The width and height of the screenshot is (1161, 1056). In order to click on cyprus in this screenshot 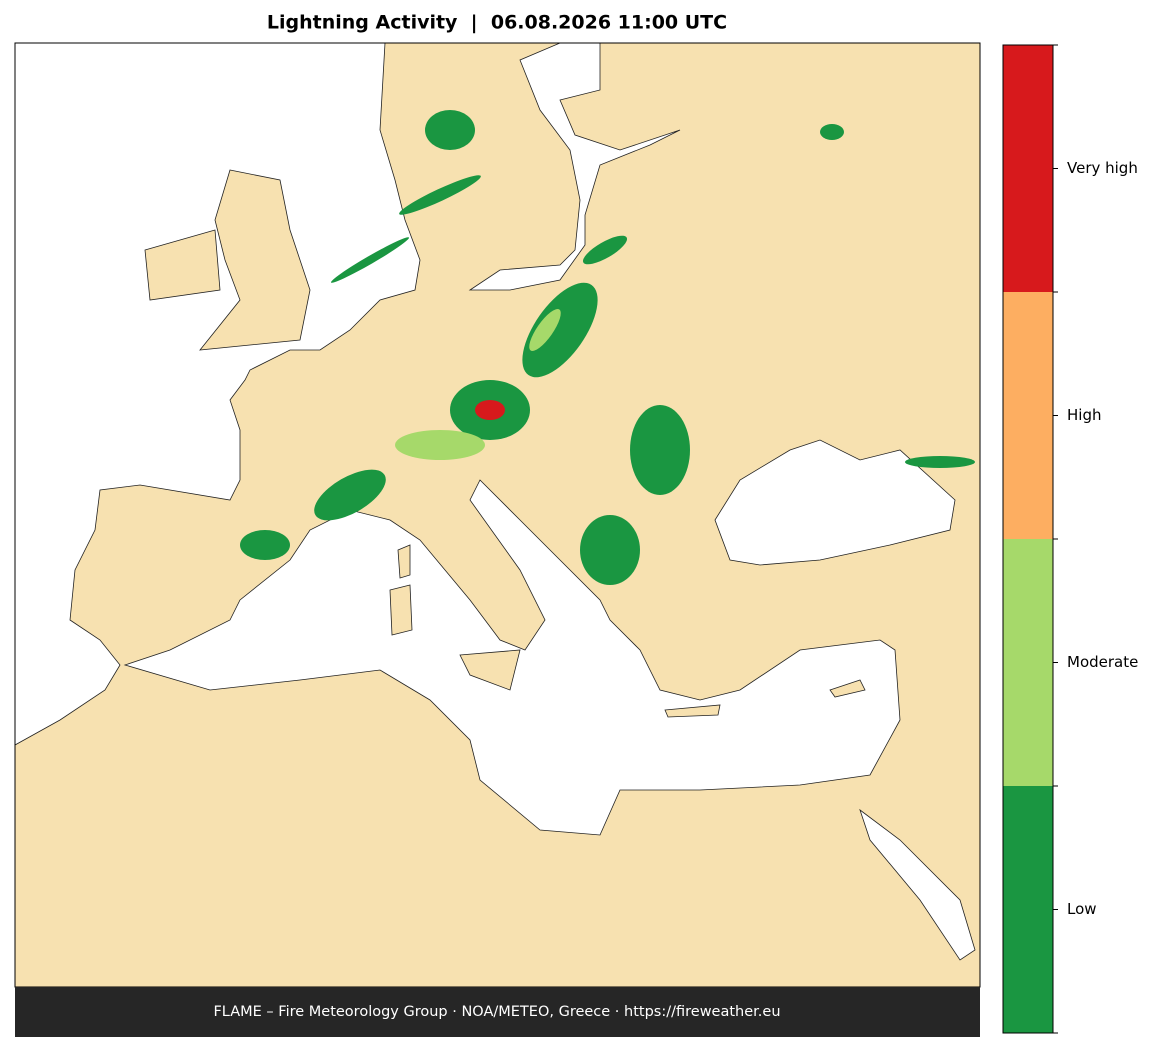, I will do `click(847, 688)`.